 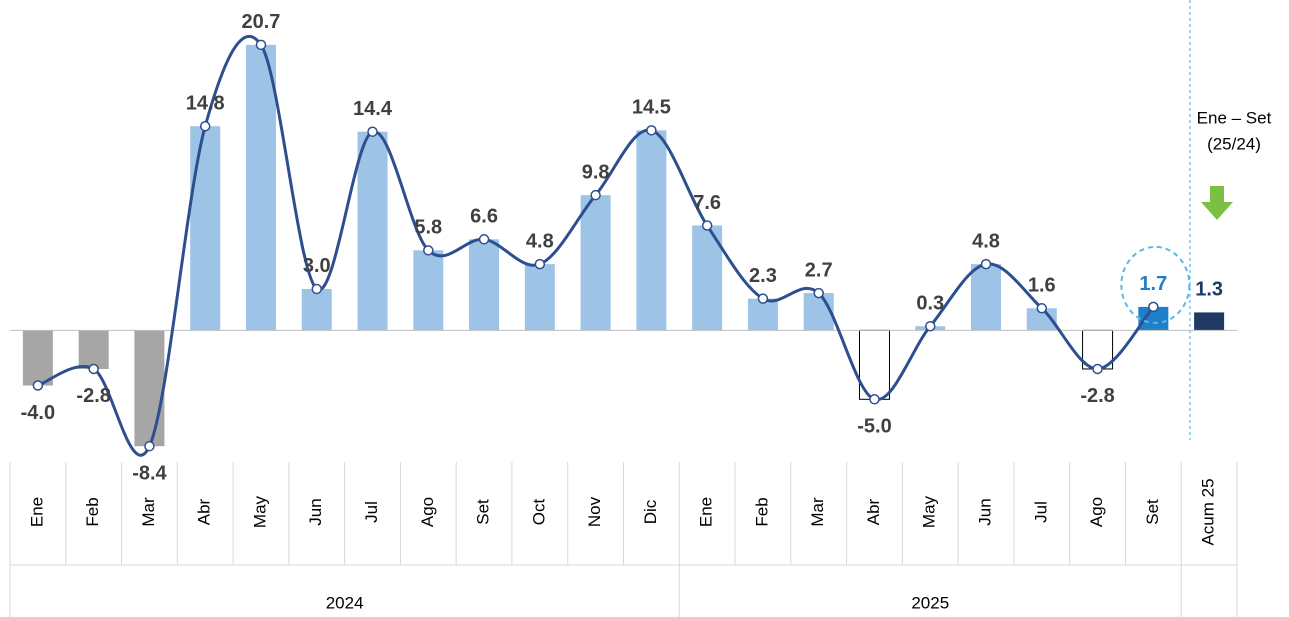 What do you see at coordinates (594, 511) in the screenshot?
I see `x-tick-label: Nov` at bounding box center [594, 511].